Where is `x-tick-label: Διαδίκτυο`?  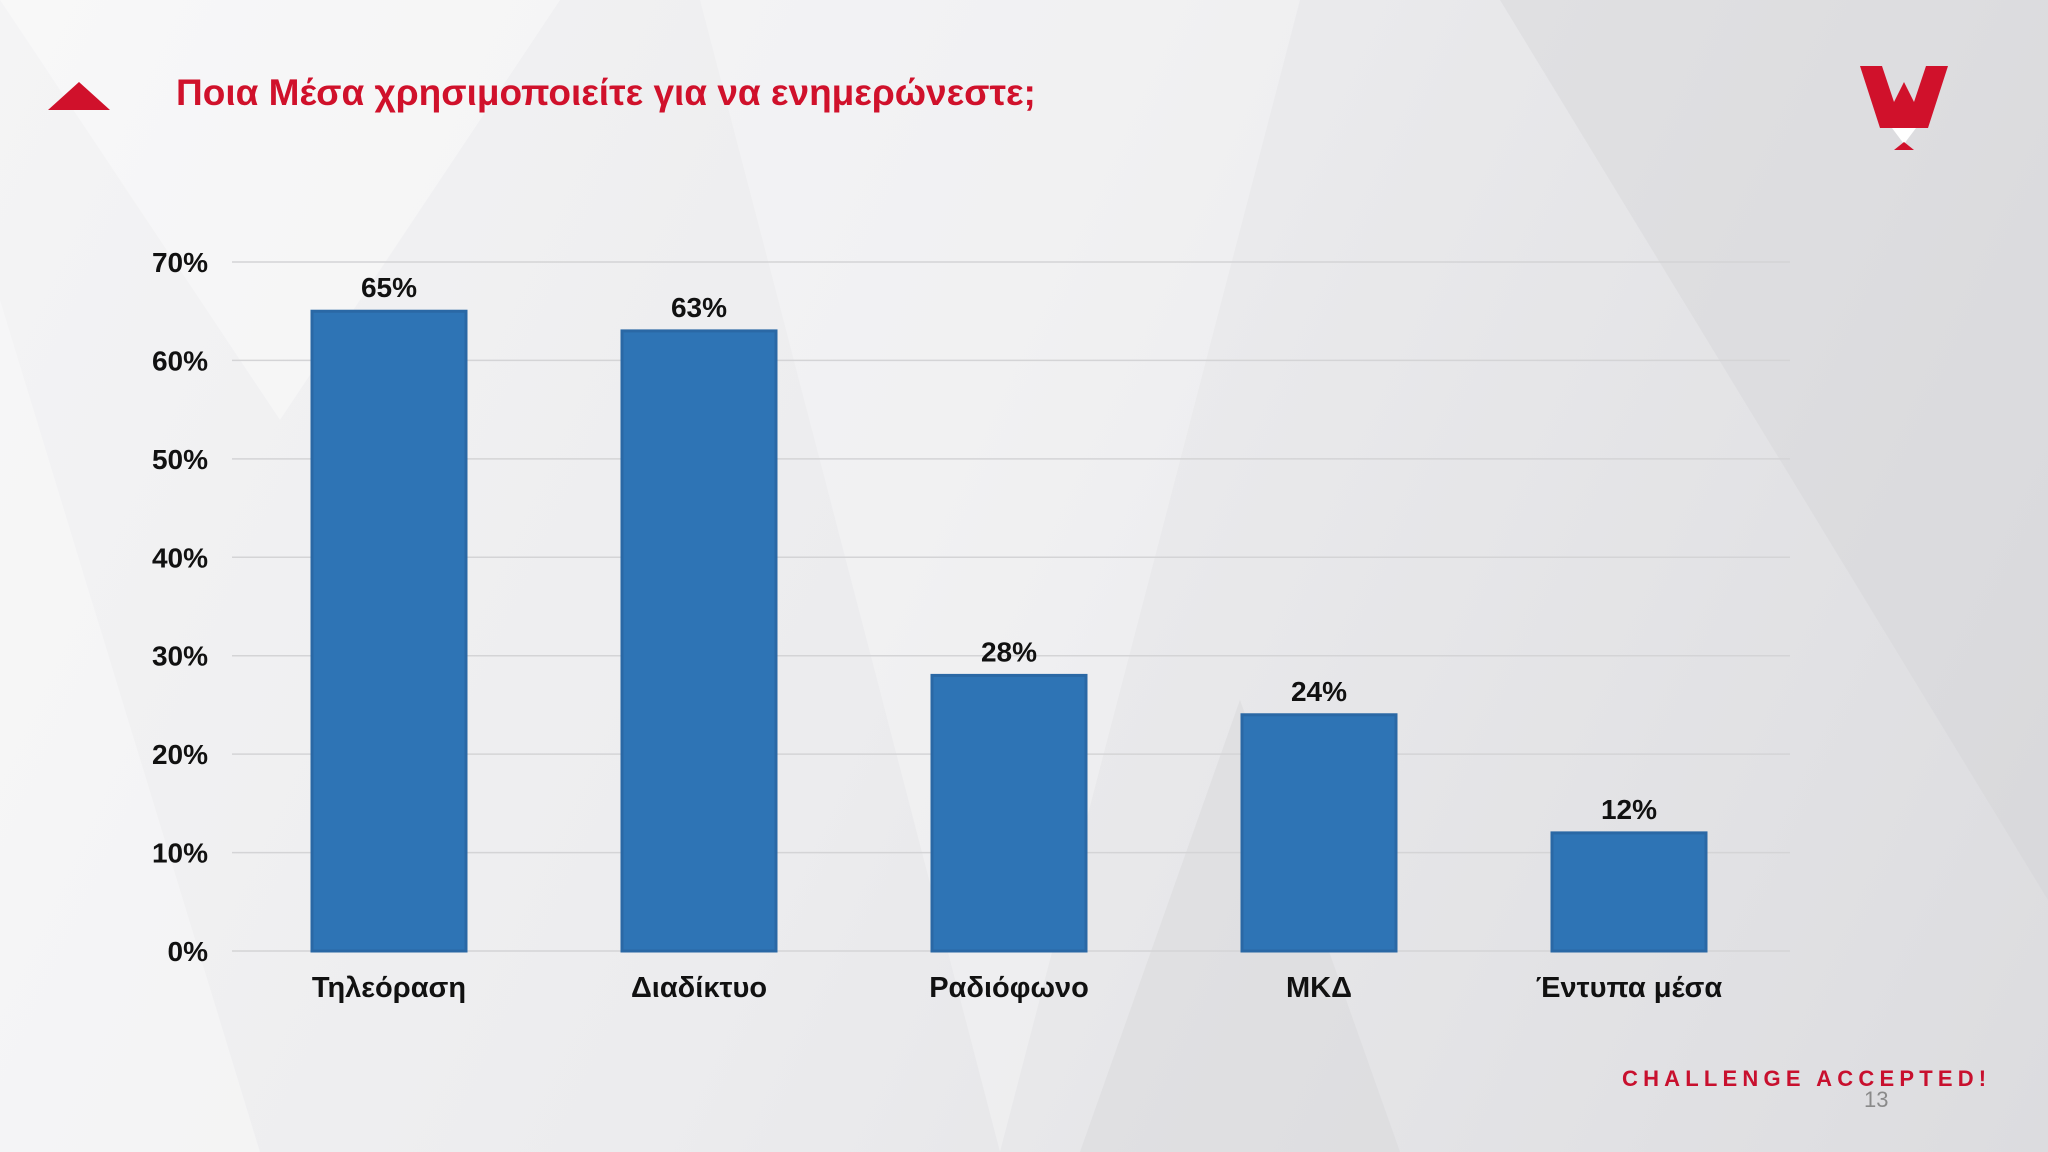
x-tick-label: Διαδίκτυο is located at coordinates (699, 988).